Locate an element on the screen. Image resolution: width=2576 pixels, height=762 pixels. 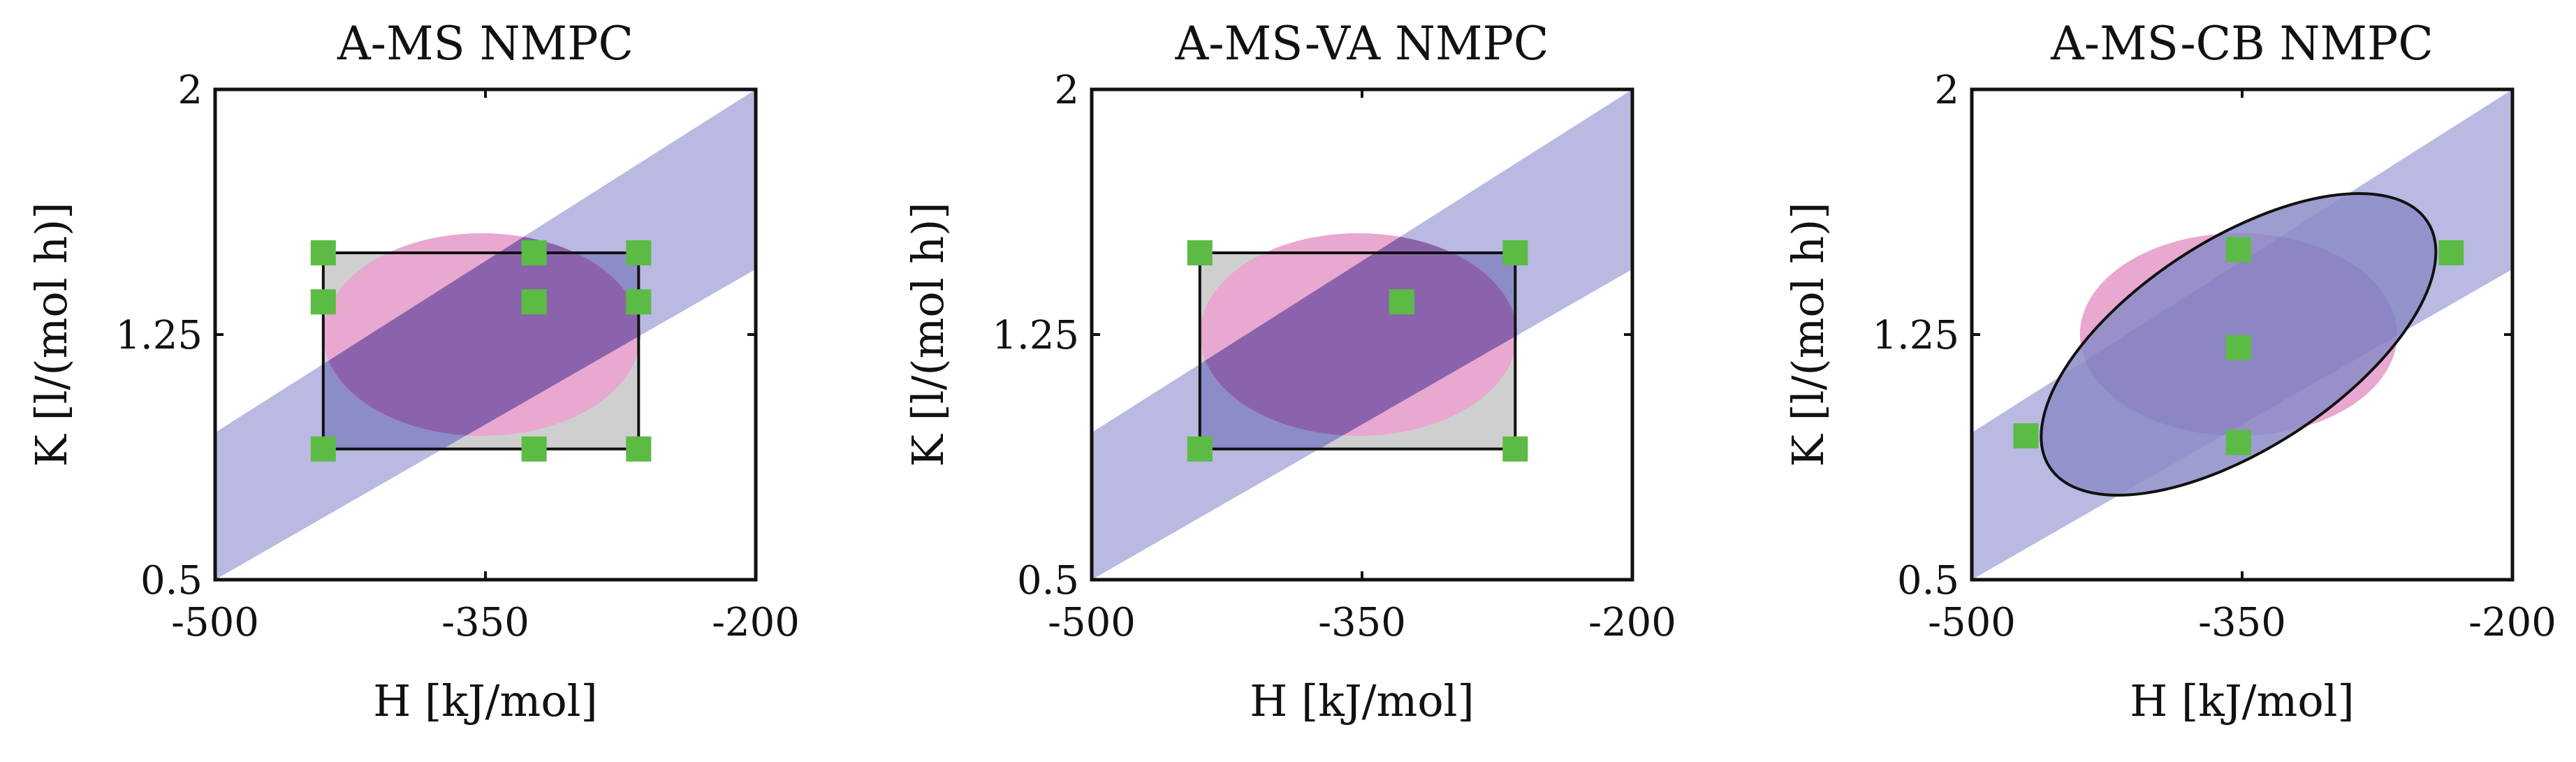
chart-title: A-MS-CB NMPC is located at coordinates (2242, 44).